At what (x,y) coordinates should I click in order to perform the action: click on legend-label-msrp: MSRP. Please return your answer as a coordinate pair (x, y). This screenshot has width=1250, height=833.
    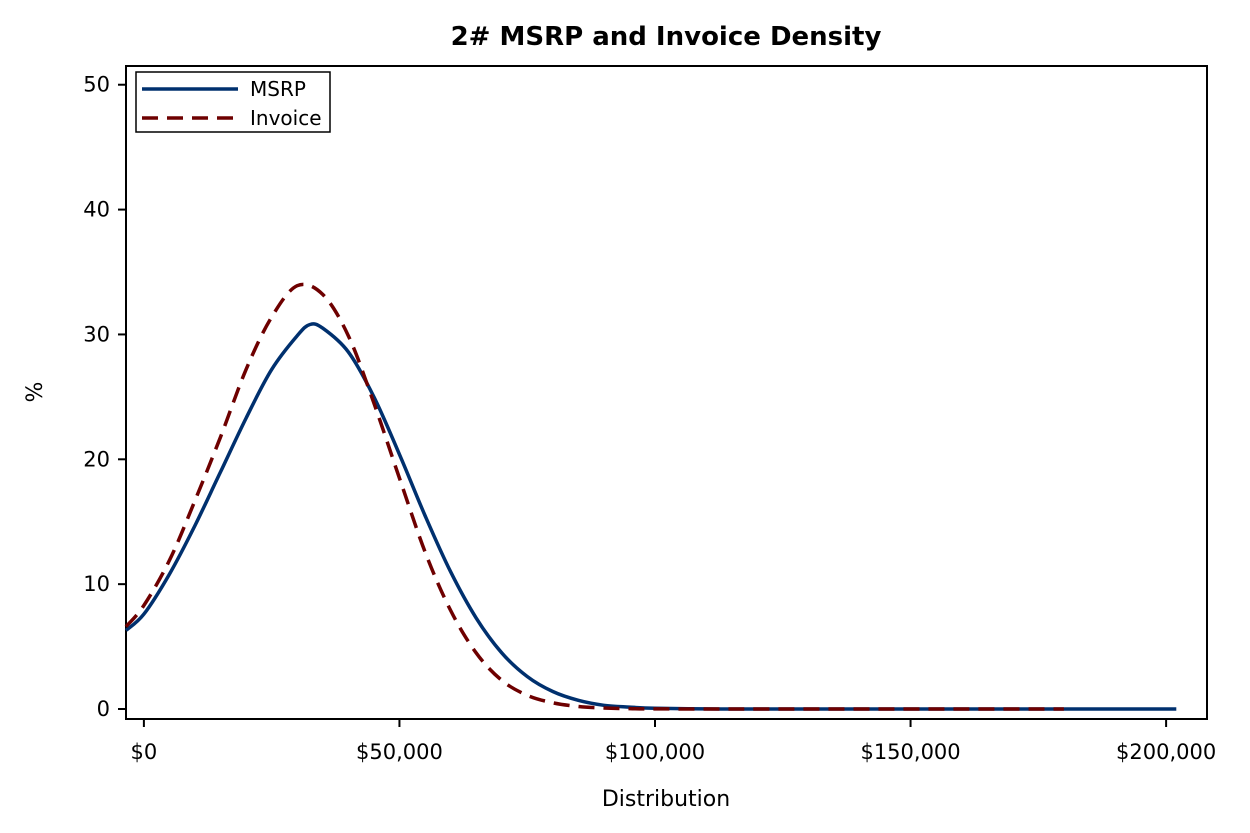
    Looking at the image, I should click on (278, 89).